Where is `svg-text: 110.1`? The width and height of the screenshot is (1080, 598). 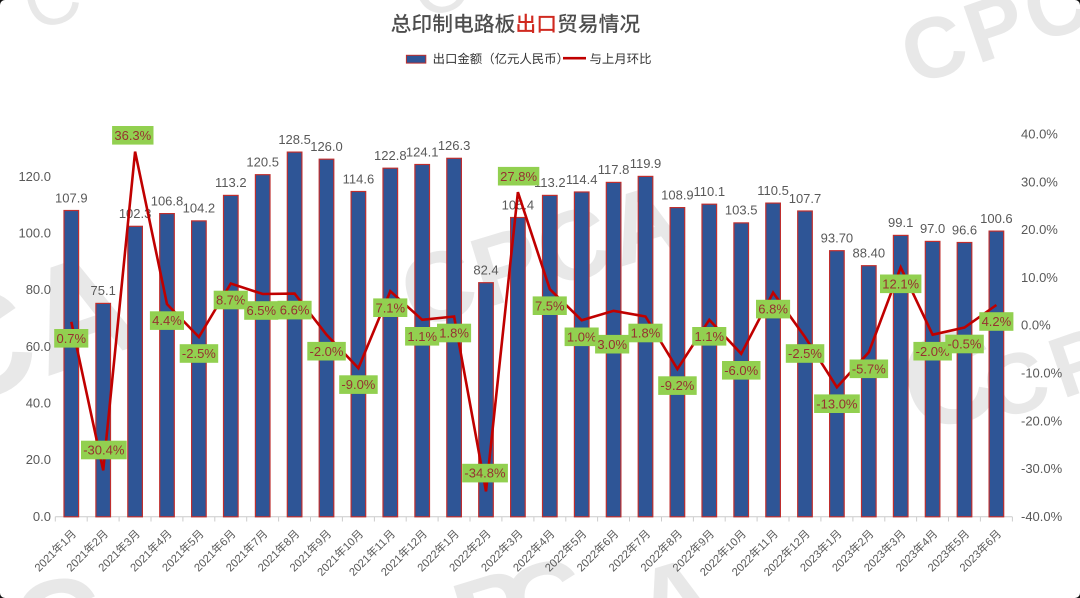
svg-text: 110.1 is located at coordinates (710, 191).